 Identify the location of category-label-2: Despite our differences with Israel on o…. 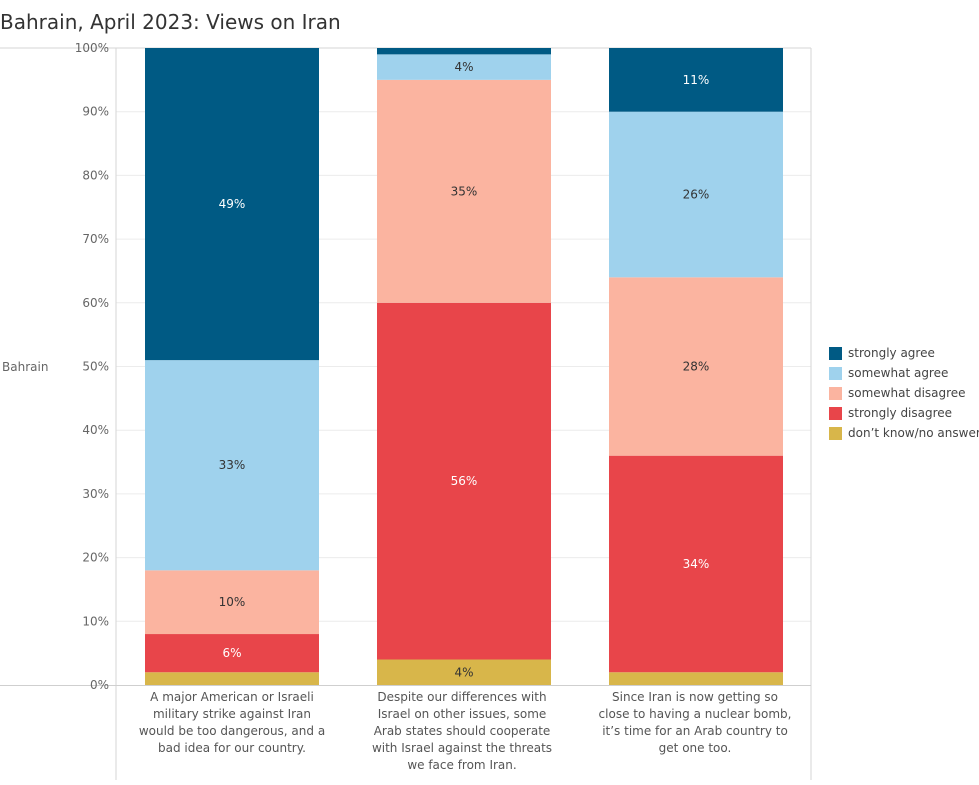
(462, 731).